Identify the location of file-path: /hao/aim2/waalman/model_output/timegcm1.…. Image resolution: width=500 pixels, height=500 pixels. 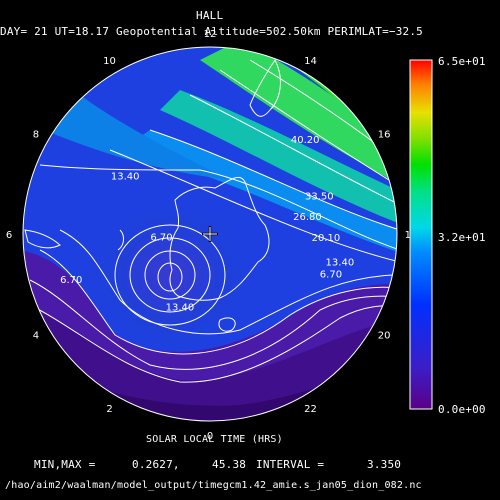
(213, 485).